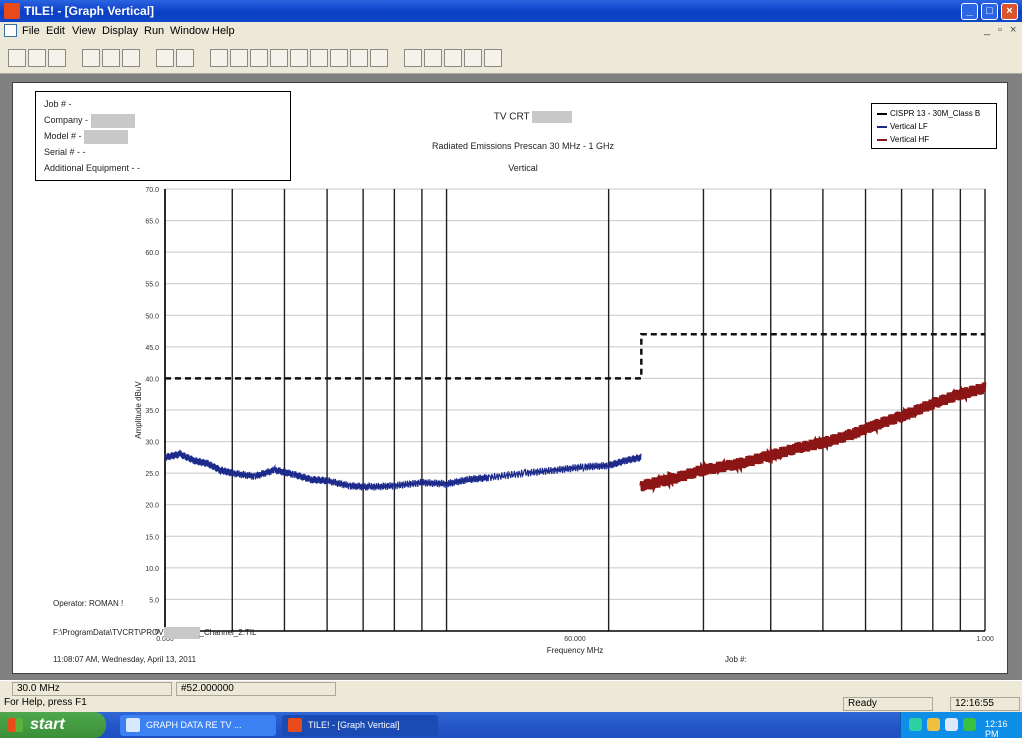 This screenshot has height=738, width=1022. What do you see at coordinates (84, 31) in the screenshot?
I see `menu-view: View` at bounding box center [84, 31].